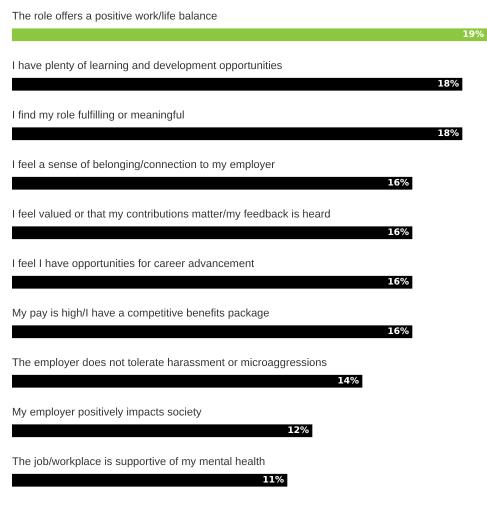 This screenshot has height=511, width=487. I want to click on y-tick-label: My employer positively impacts society, so click(107, 412).